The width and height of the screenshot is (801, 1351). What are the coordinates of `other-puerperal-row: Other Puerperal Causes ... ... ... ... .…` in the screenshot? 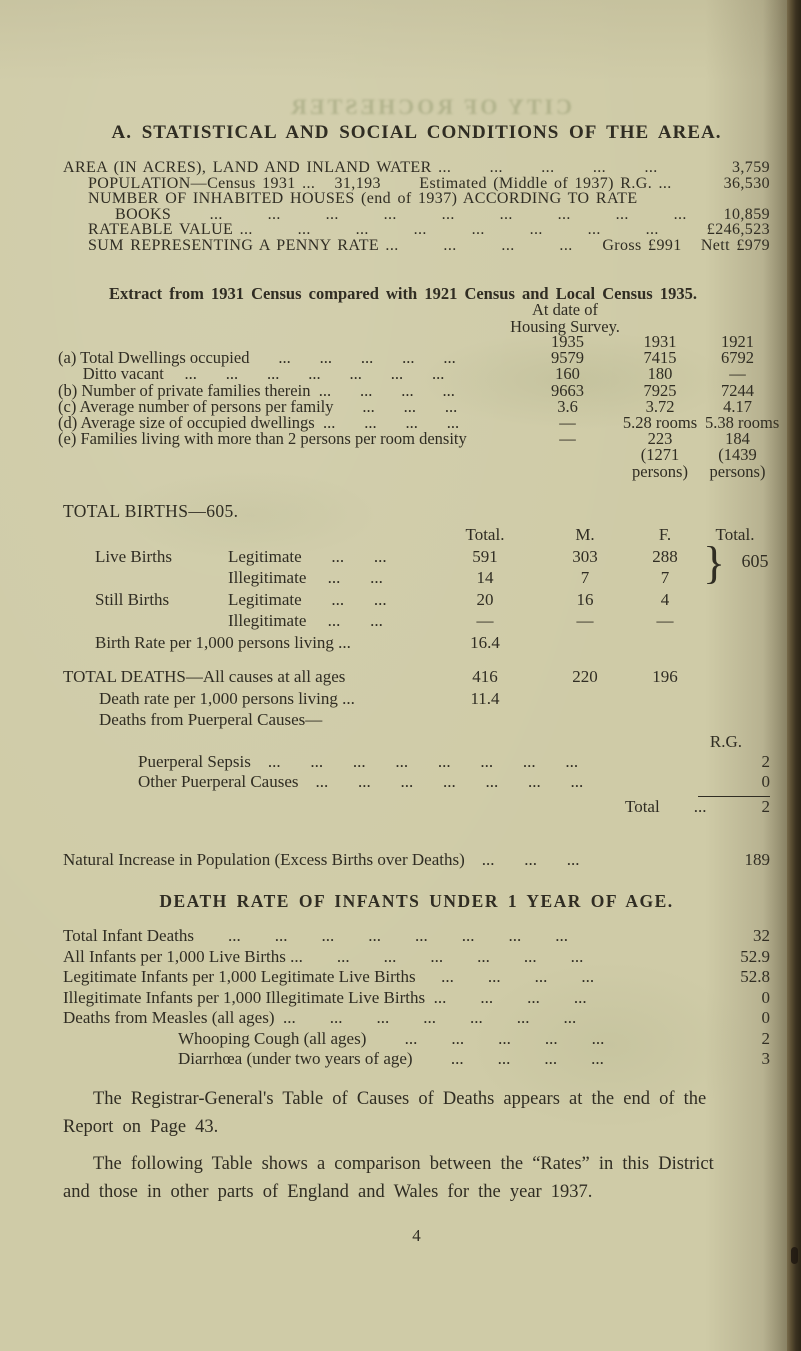 It's located at (416, 782).